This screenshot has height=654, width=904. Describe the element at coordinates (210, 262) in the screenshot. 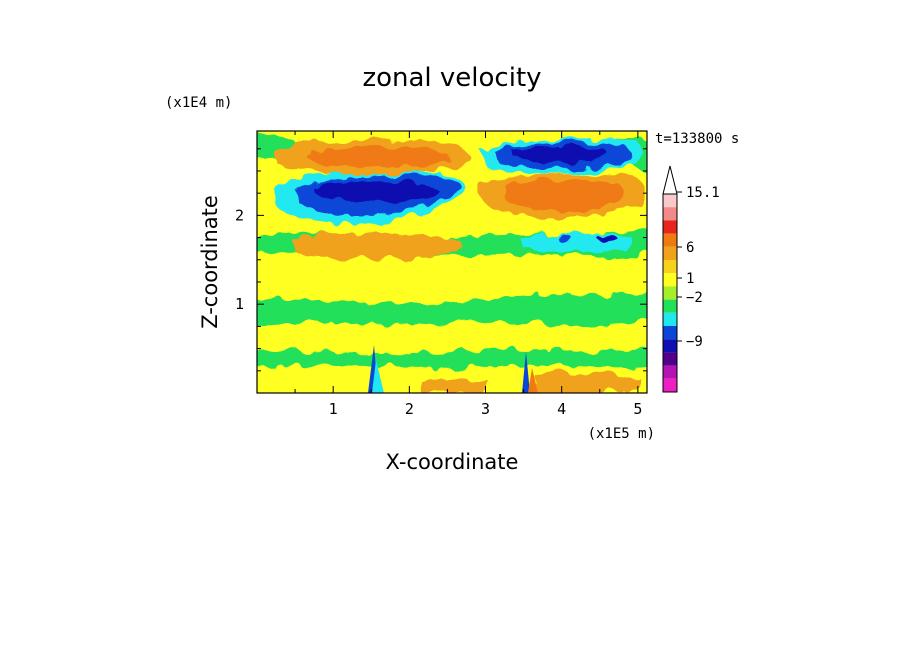

I see `y-axis-label: Z-coordinate` at that location.